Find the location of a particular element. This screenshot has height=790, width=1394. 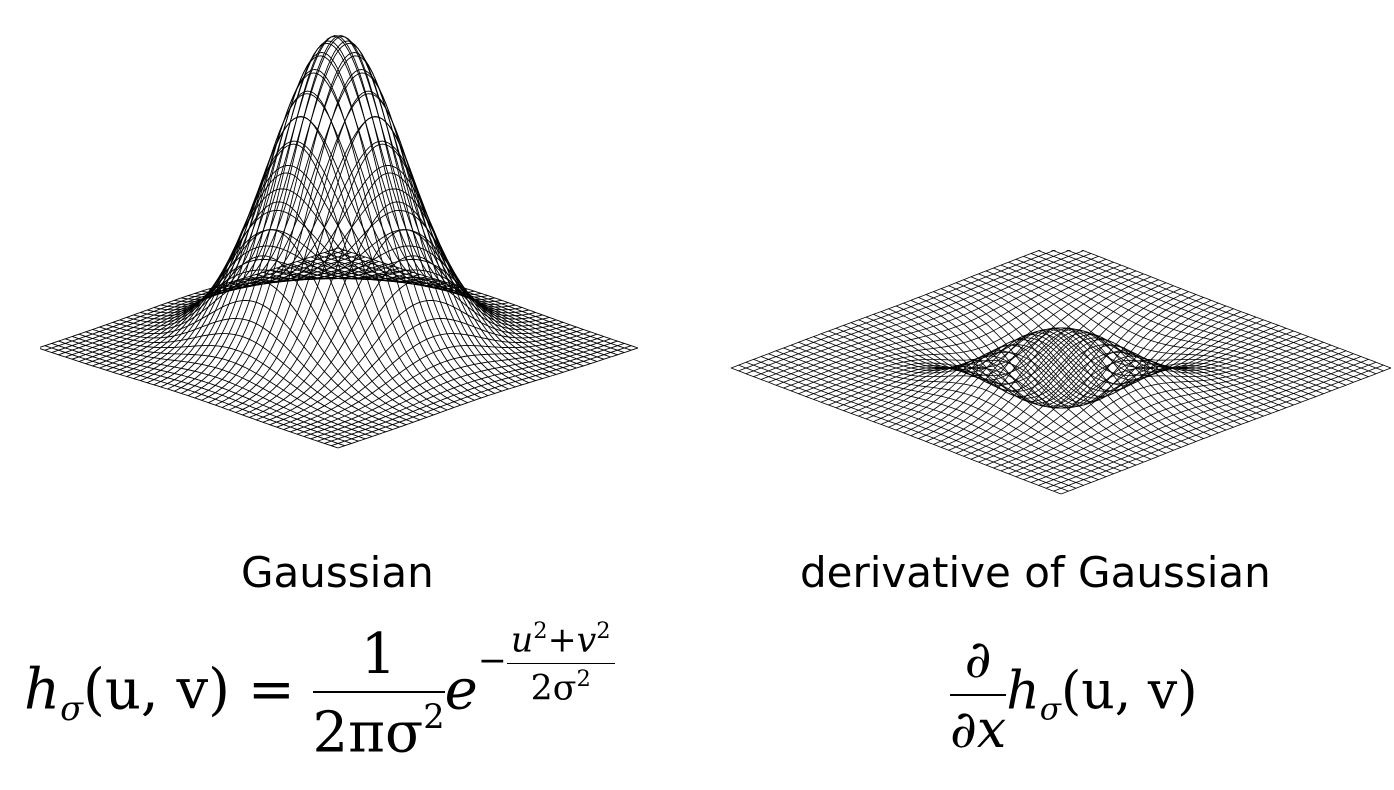

exponent-u: u is located at coordinates (522, 640).